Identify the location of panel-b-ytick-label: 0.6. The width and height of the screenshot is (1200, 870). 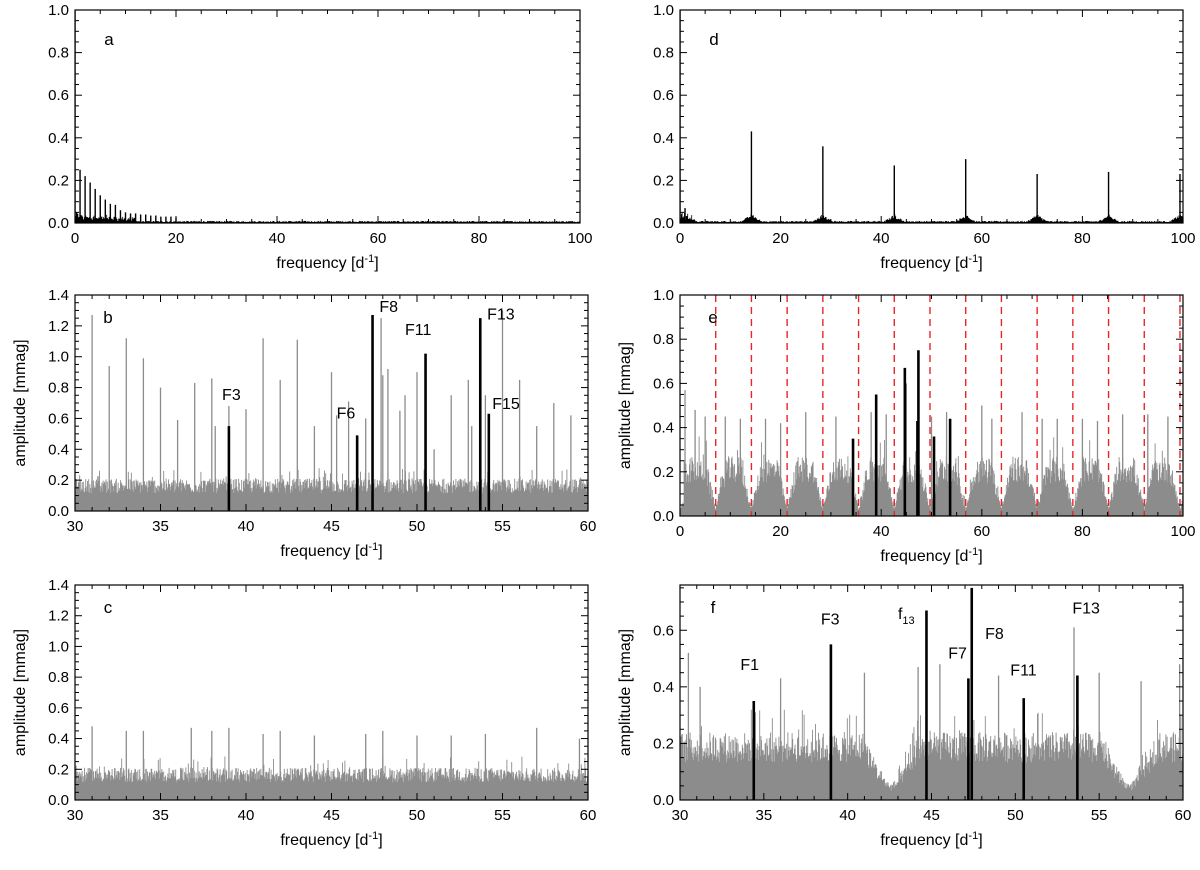
(58, 418).